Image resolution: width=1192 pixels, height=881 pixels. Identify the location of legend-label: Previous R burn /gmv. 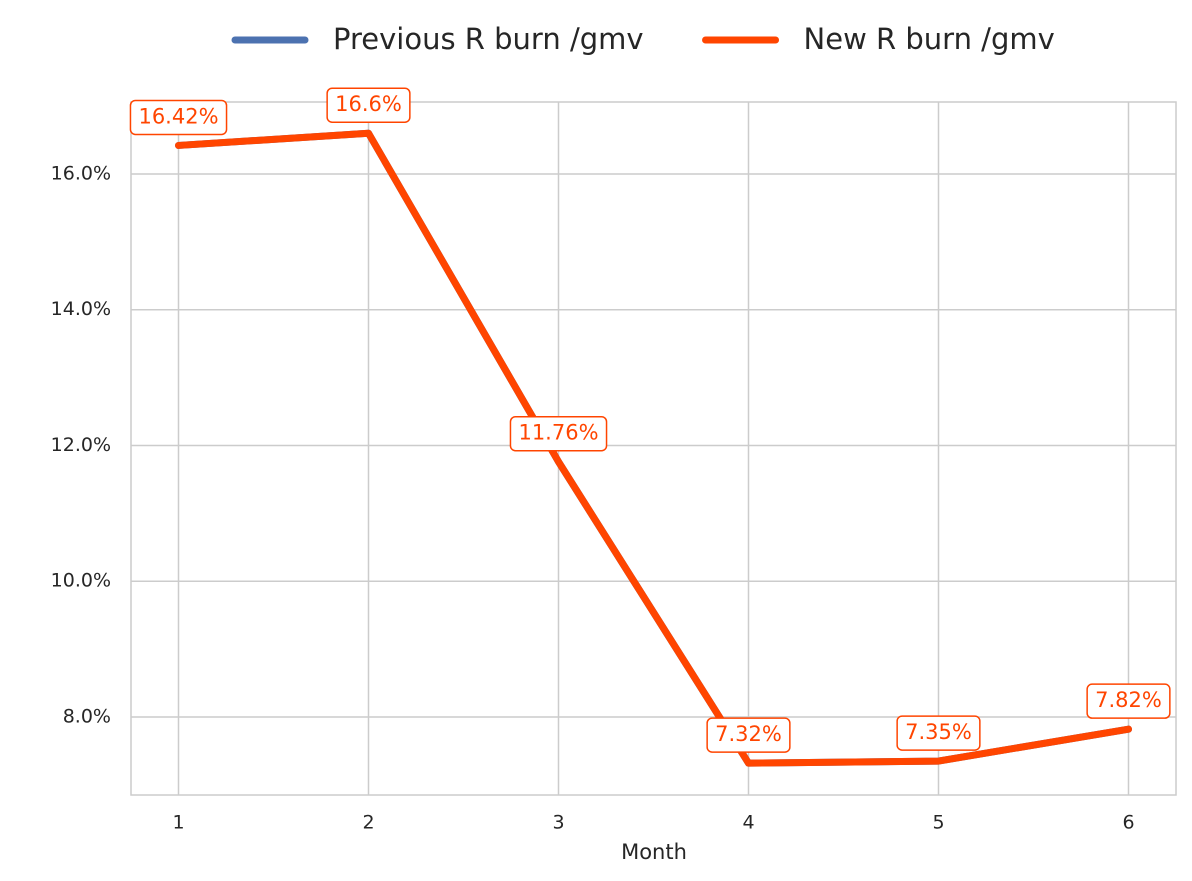
(488, 39).